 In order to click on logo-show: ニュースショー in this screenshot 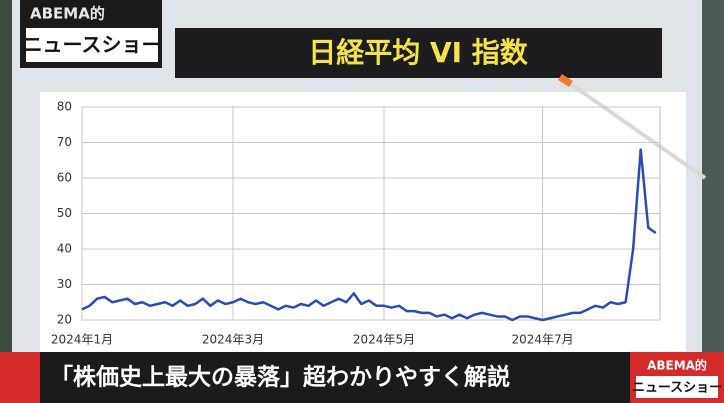, I will do `click(92, 45)`.